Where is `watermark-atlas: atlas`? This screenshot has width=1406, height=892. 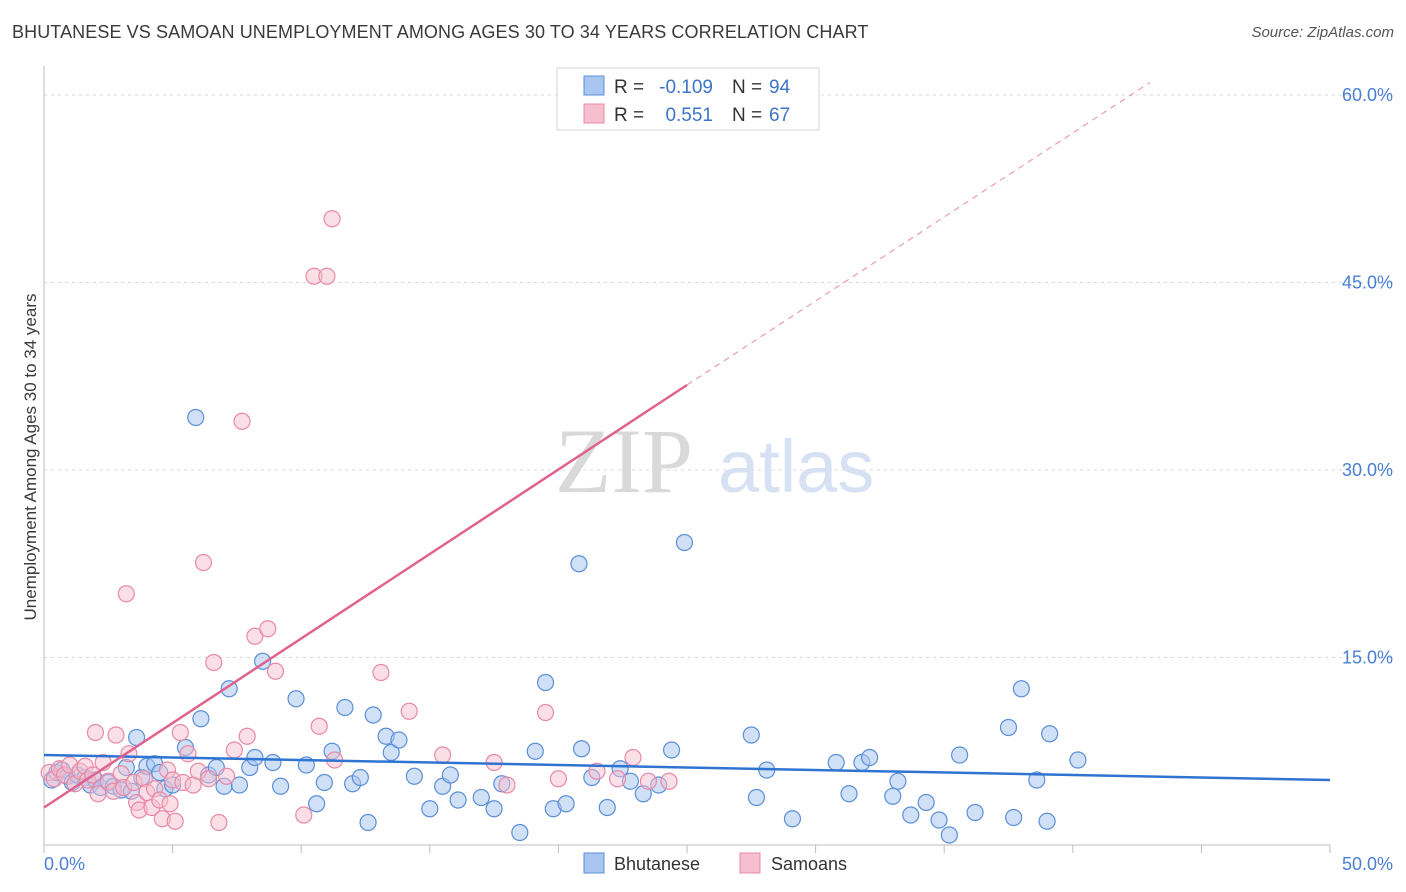 watermark-atlas: atlas is located at coordinates (796, 466).